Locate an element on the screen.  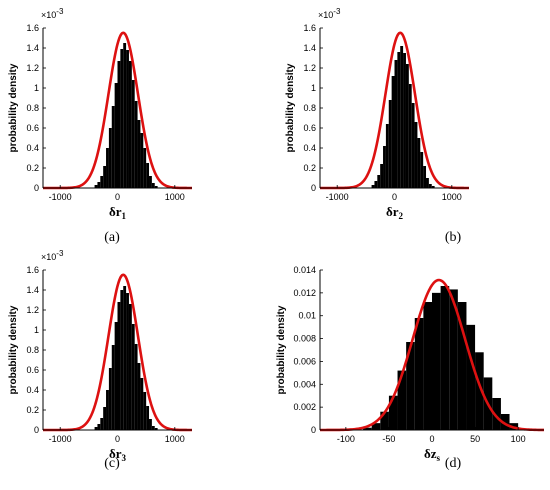
fit-curve is located at coordinates (432, 355).